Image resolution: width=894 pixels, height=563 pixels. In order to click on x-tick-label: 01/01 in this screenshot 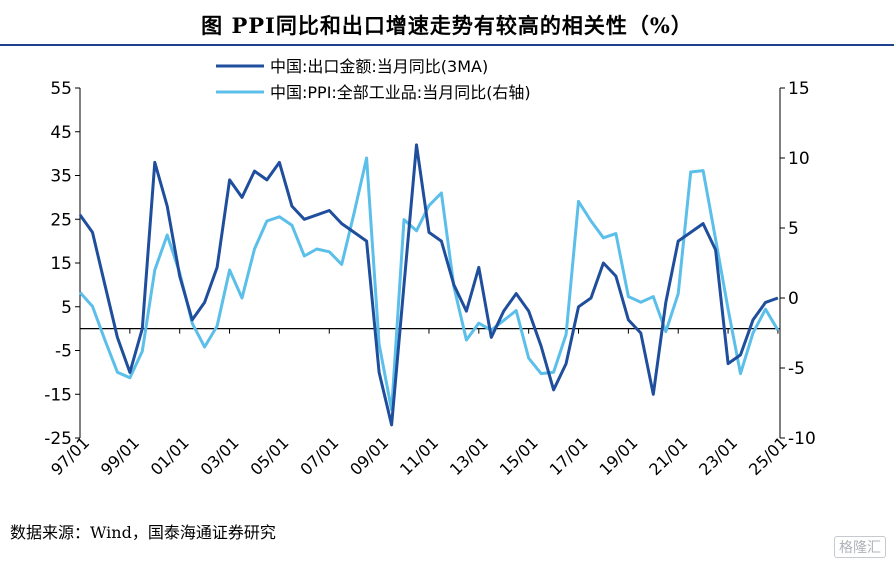, I will do `click(170, 456)`.